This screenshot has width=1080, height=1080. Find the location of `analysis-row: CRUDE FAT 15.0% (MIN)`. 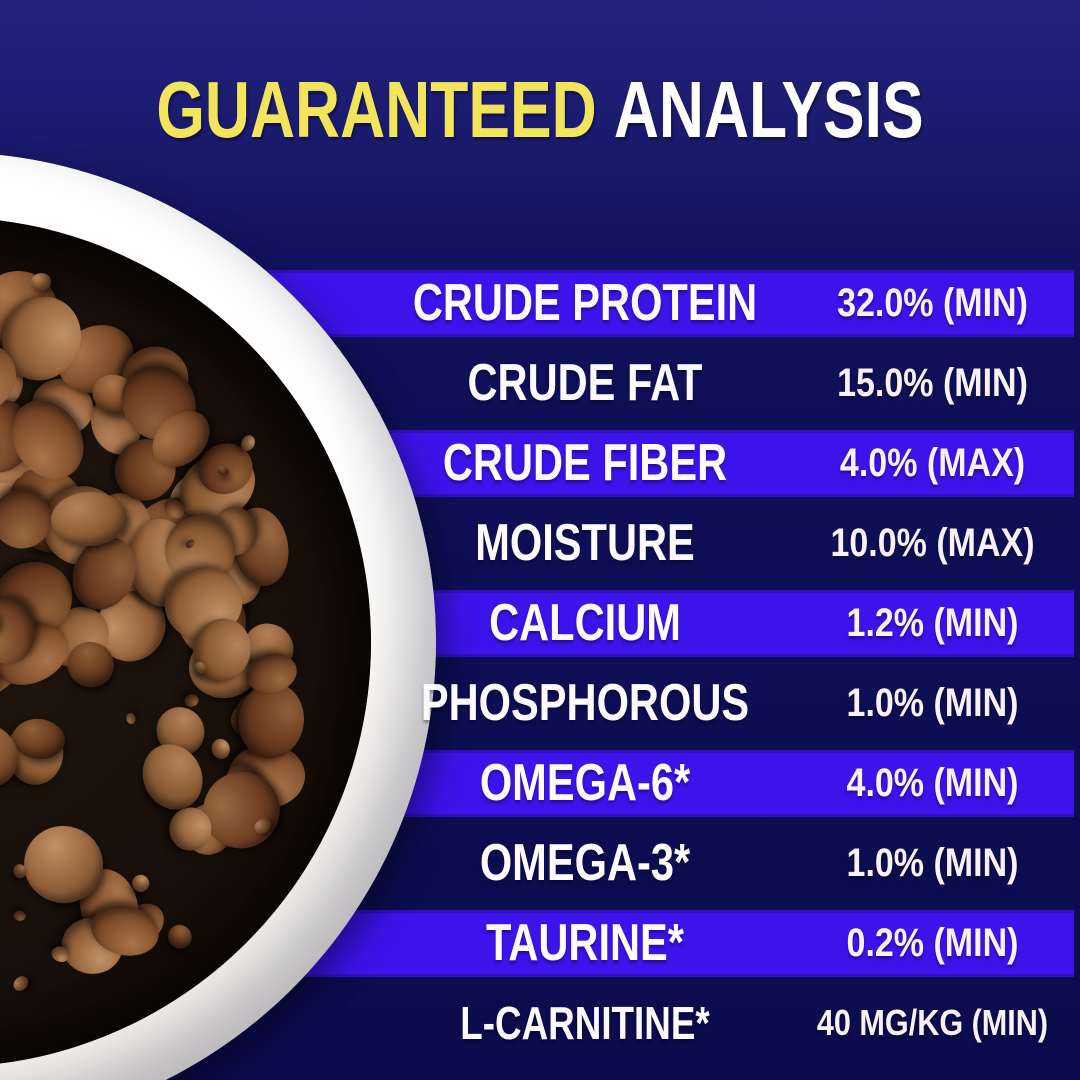

analysis-row: CRUDE FAT 15.0% (MIN) is located at coordinates (540, 383).